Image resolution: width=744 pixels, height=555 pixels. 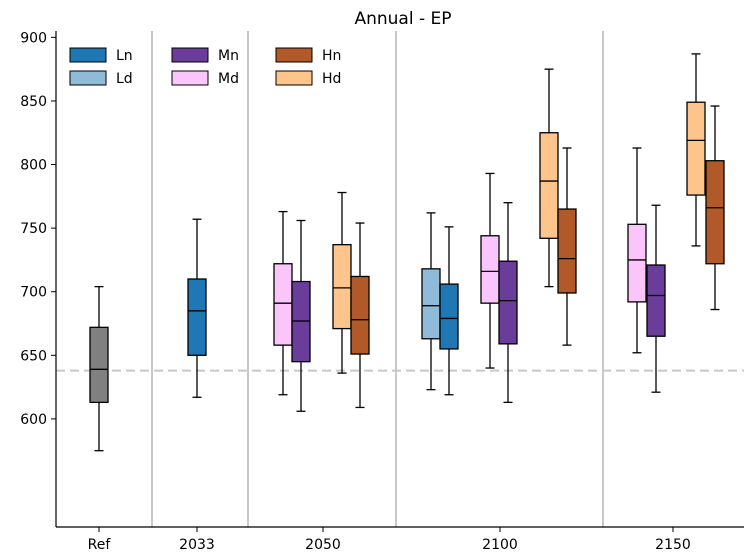 I want to click on y-tick-label: 800, so click(x=33, y=166).